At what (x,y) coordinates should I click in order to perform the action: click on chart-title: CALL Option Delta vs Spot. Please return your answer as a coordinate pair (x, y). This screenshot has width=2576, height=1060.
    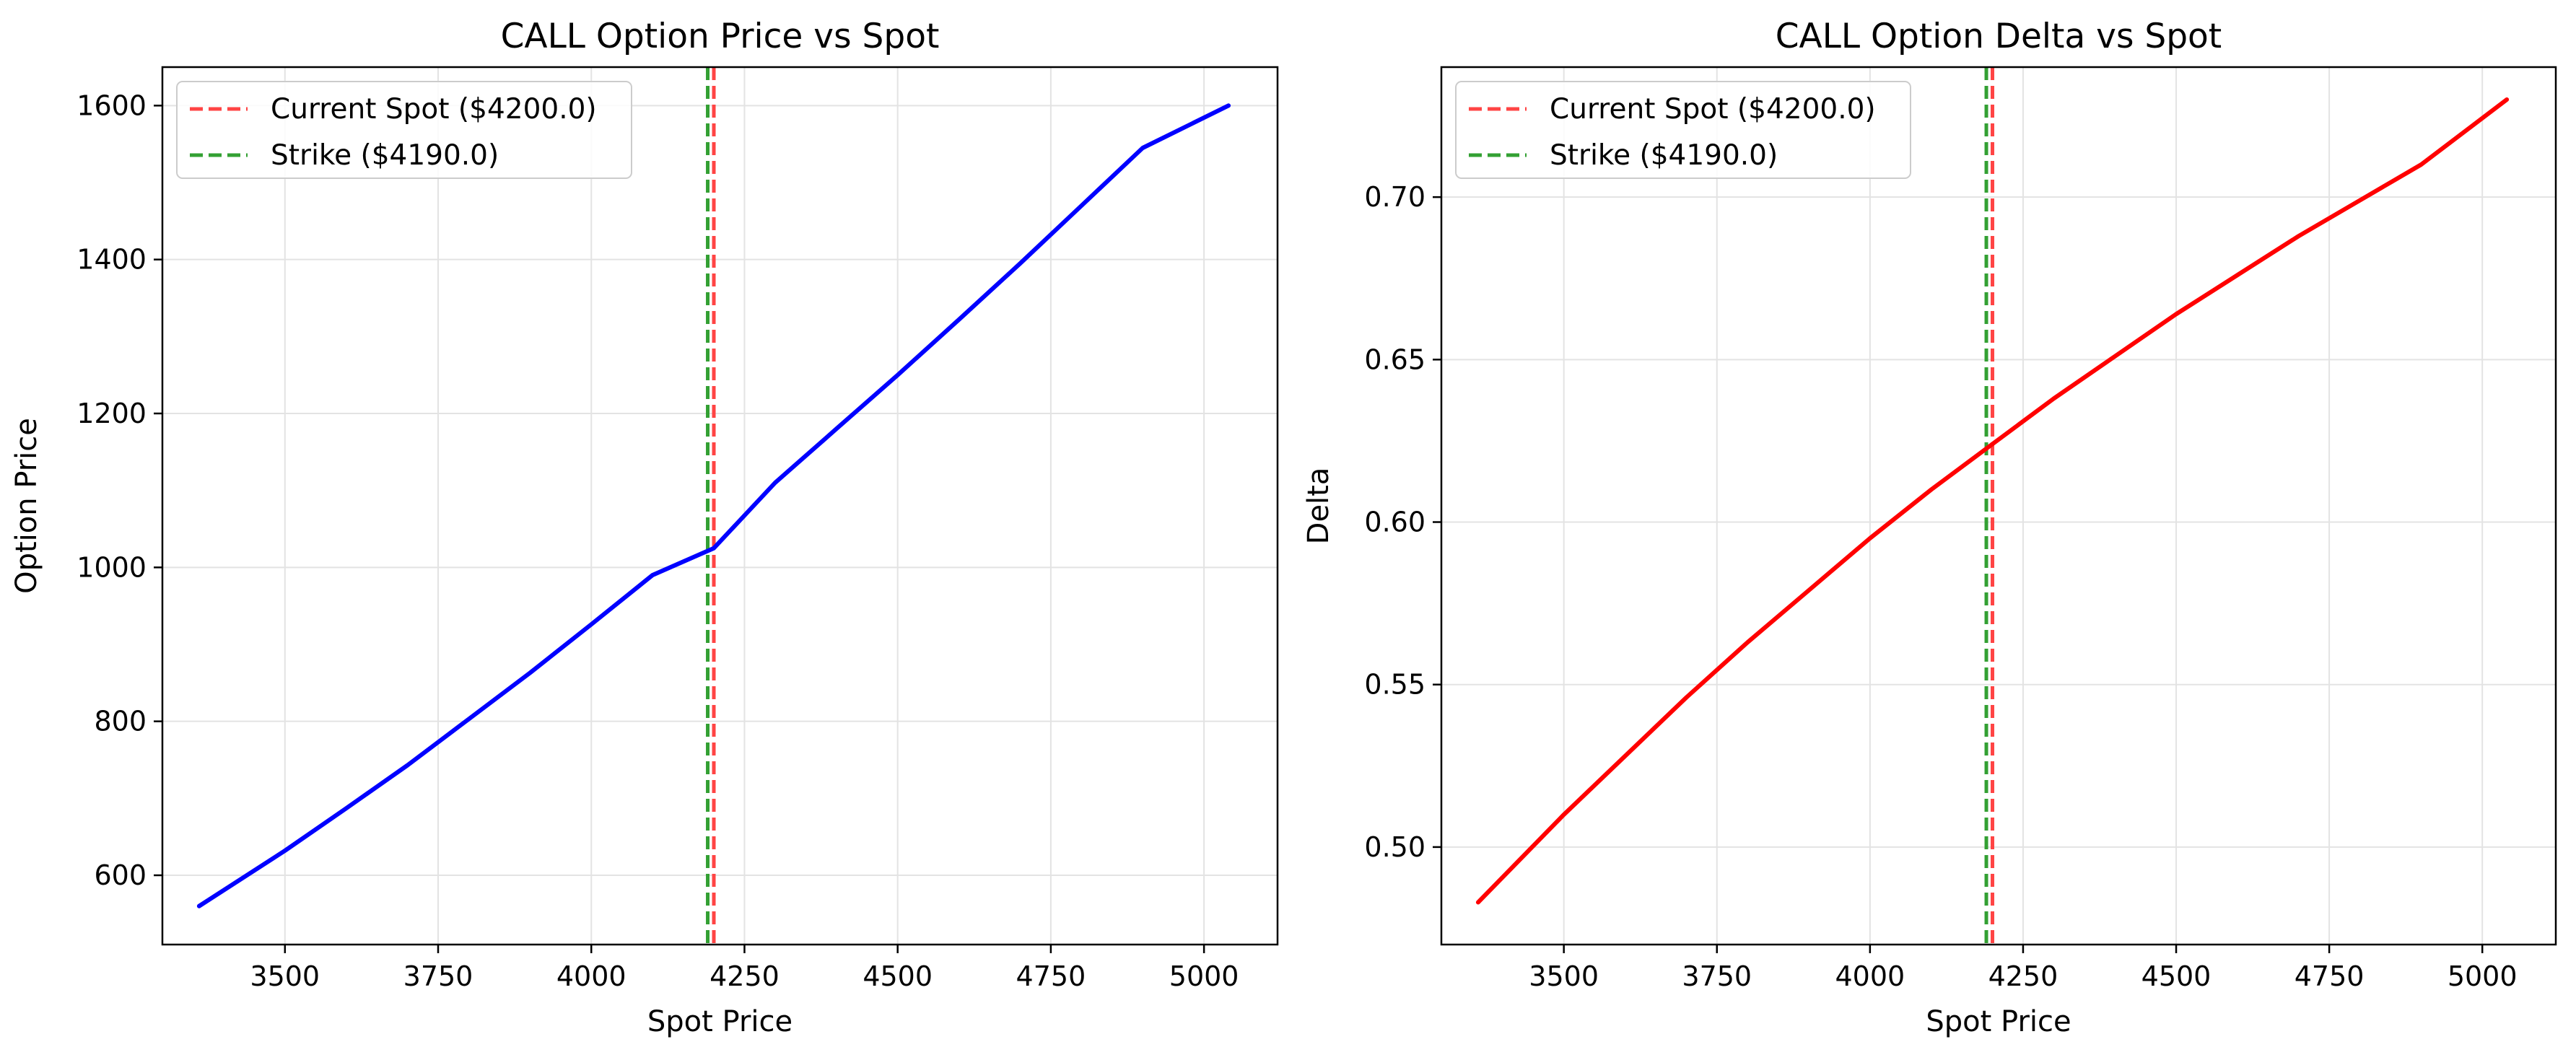
    Looking at the image, I should click on (1999, 36).